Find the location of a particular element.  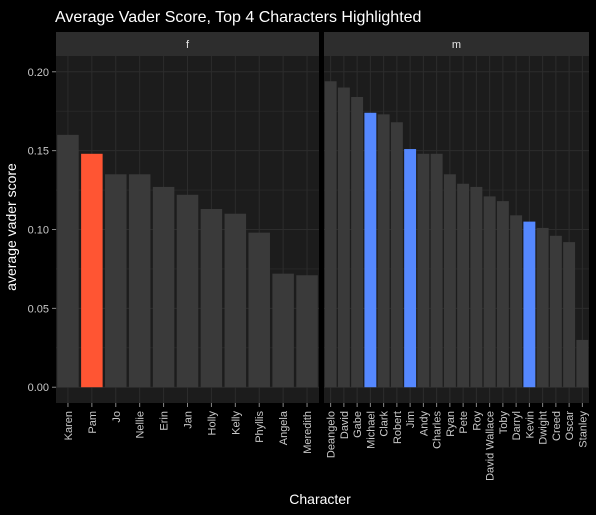

bar-angela is located at coordinates (283, 330).